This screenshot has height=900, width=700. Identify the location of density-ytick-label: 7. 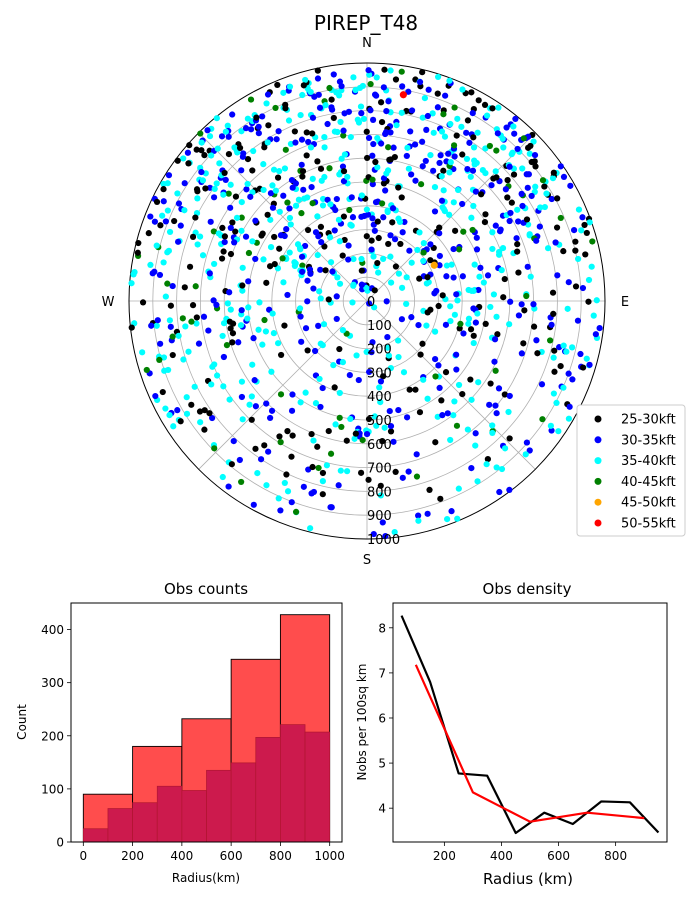
(382, 673).